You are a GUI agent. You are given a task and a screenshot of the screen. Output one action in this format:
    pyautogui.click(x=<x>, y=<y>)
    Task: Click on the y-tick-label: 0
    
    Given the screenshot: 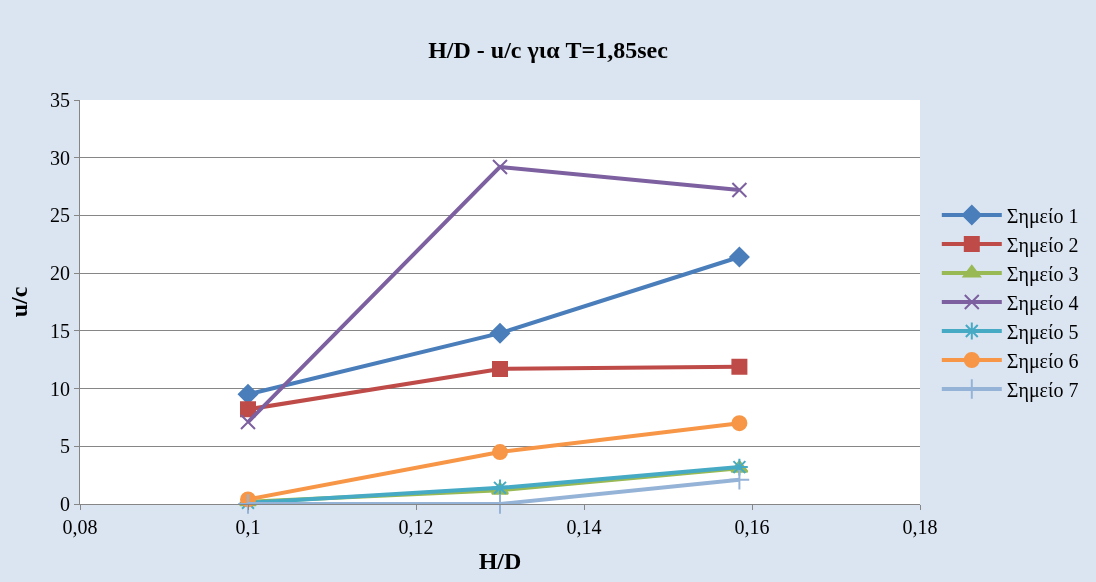 What is the action you would take?
    pyautogui.click(x=65, y=504)
    